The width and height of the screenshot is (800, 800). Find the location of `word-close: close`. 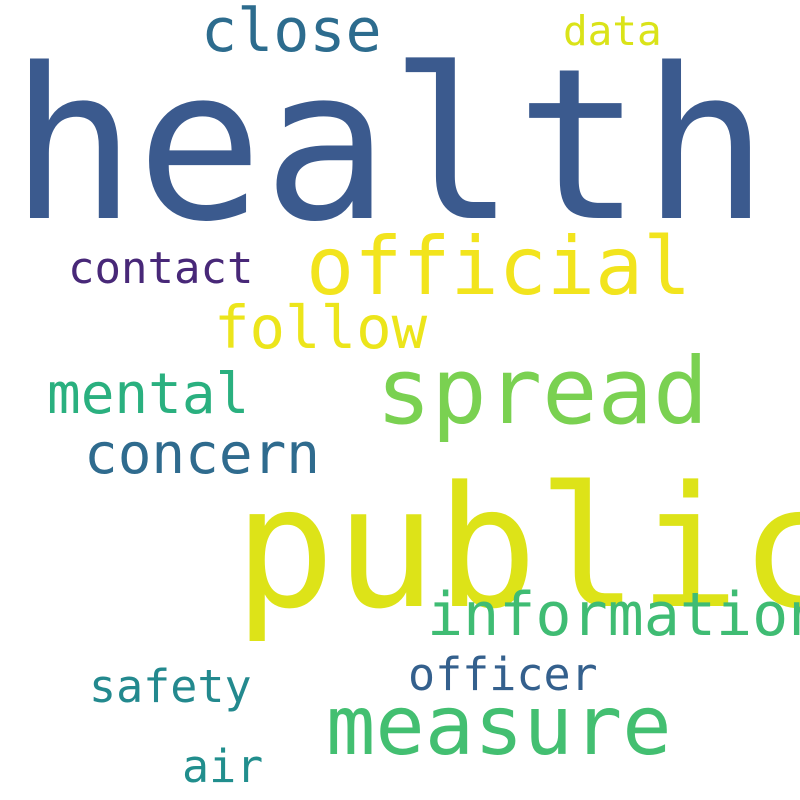

word-close: close is located at coordinates (291, 33).